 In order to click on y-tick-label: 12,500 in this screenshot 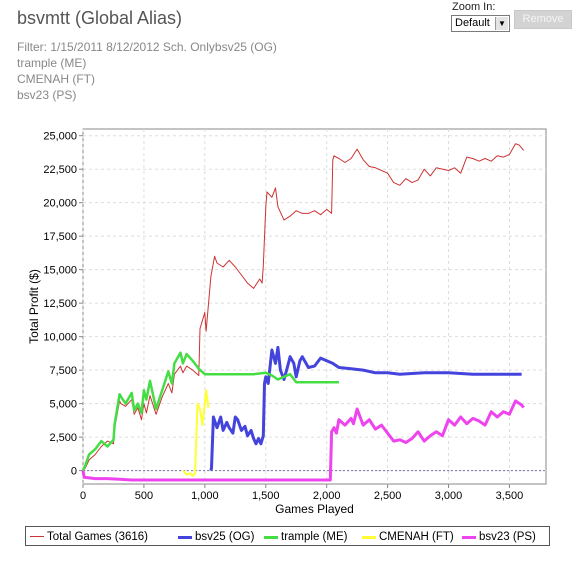, I will do `click(60, 304)`.